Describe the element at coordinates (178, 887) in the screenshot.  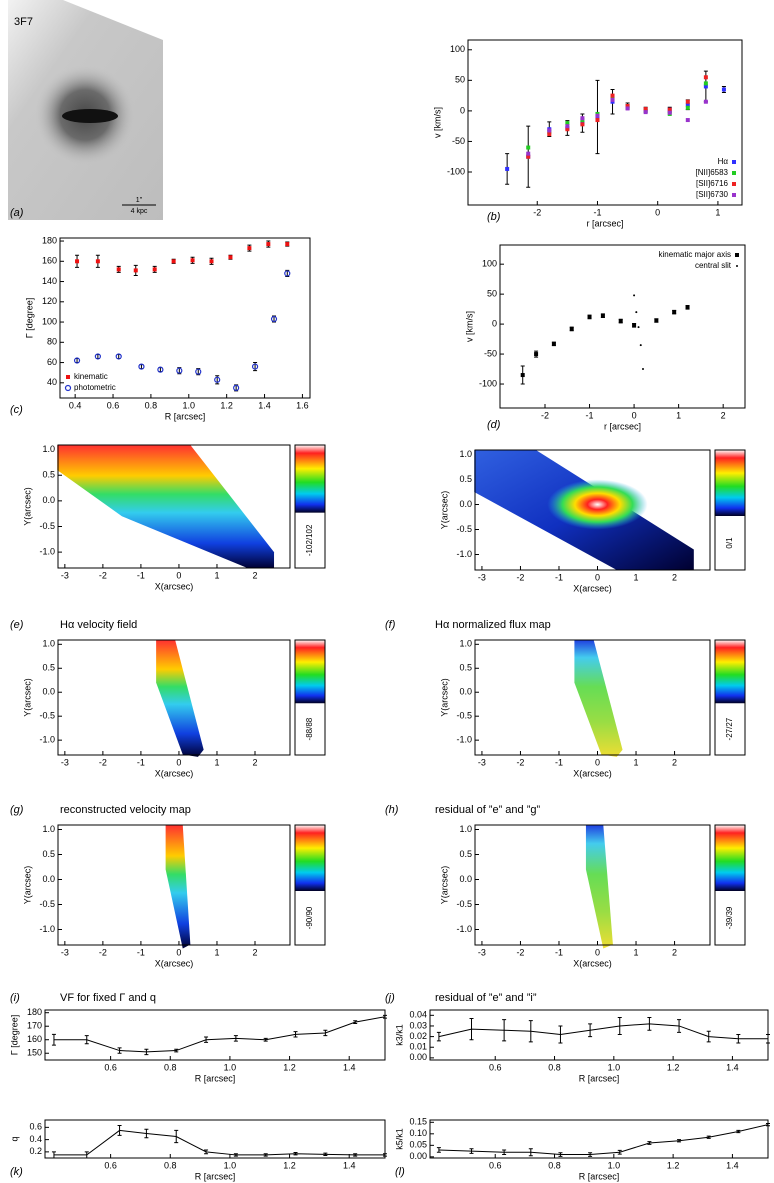
I see `map-area` at that location.